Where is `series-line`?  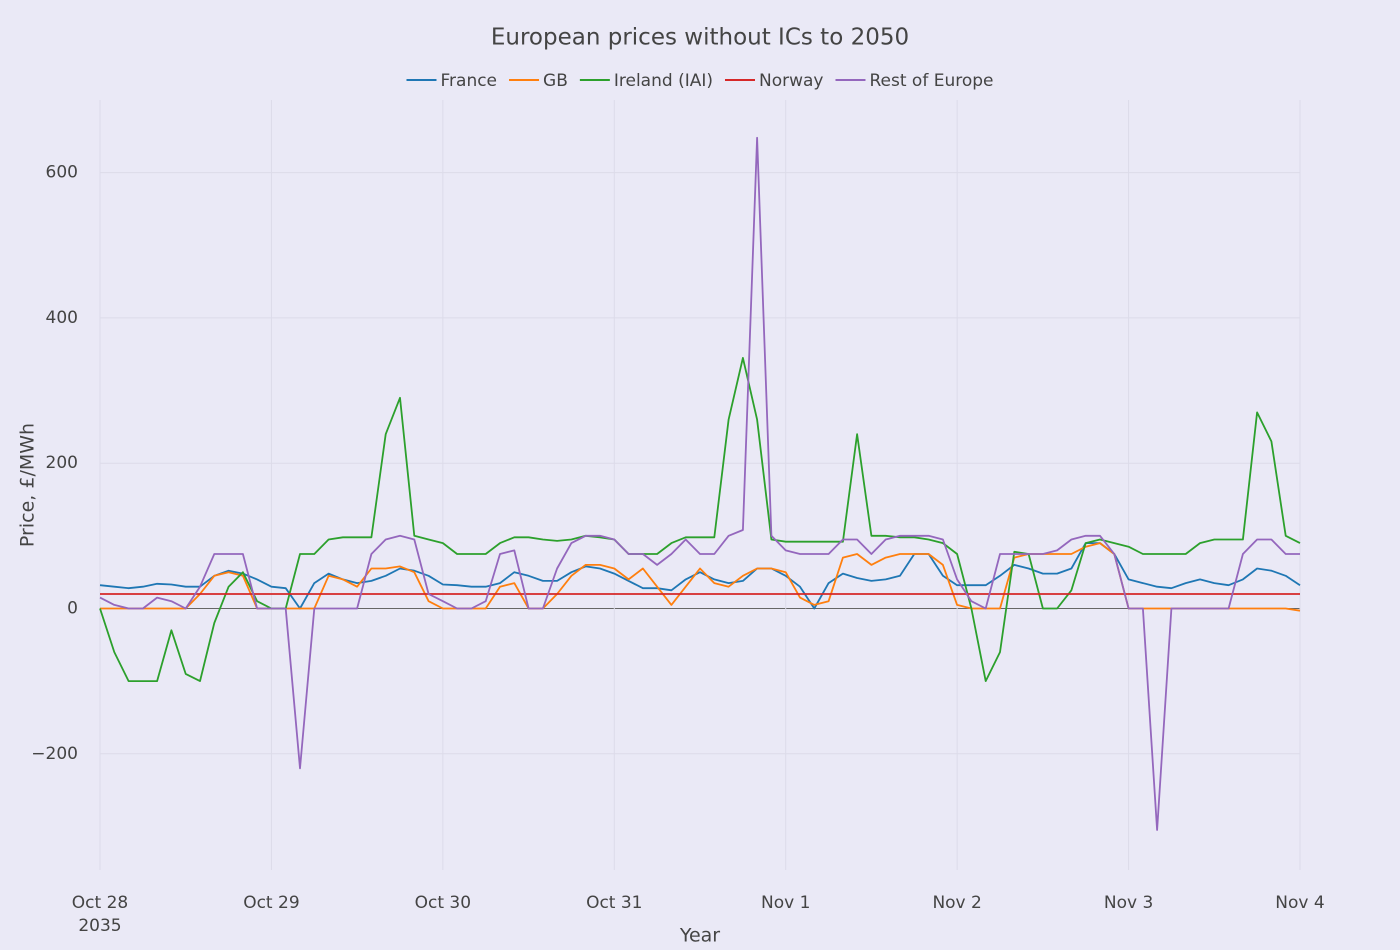 series-line is located at coordinates (700, 577).